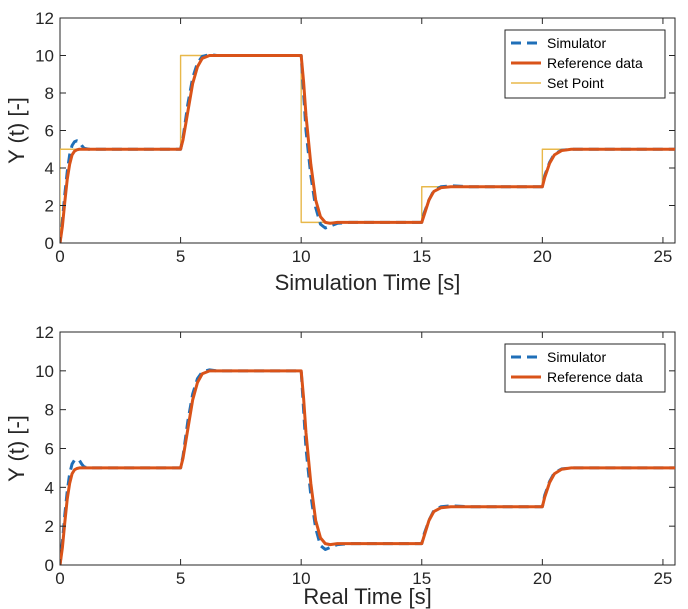 Image resolution: width=688 pixels, height=609 pixels. Describe the element at coordinates (662, 256) in the screenshot. I see `chart-1-xtick-label: 25` at that location.